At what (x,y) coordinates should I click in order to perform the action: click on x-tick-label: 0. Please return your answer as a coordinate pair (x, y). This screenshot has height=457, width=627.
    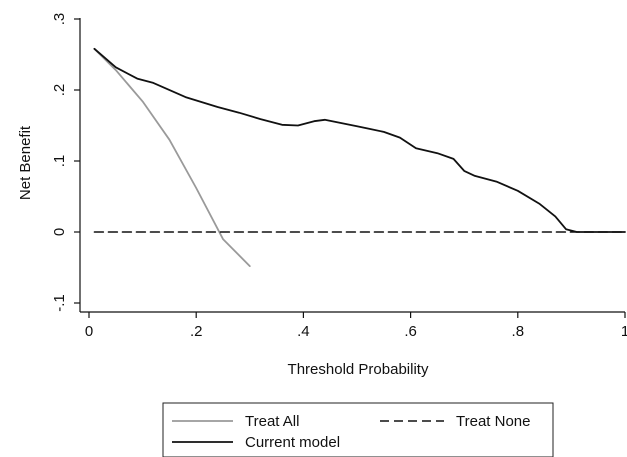
    Looking at the image, I should click on (89, 331).